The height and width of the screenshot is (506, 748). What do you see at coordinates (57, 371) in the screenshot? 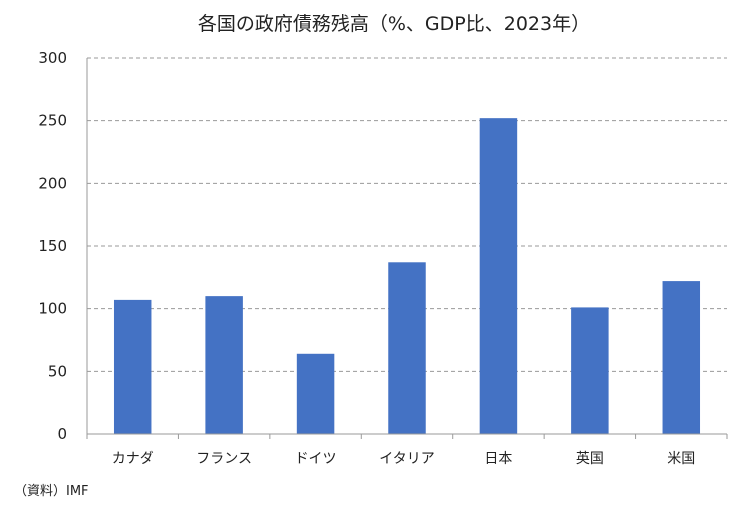
I see `y-tick-label: 50` at bounding box center [57, 371].